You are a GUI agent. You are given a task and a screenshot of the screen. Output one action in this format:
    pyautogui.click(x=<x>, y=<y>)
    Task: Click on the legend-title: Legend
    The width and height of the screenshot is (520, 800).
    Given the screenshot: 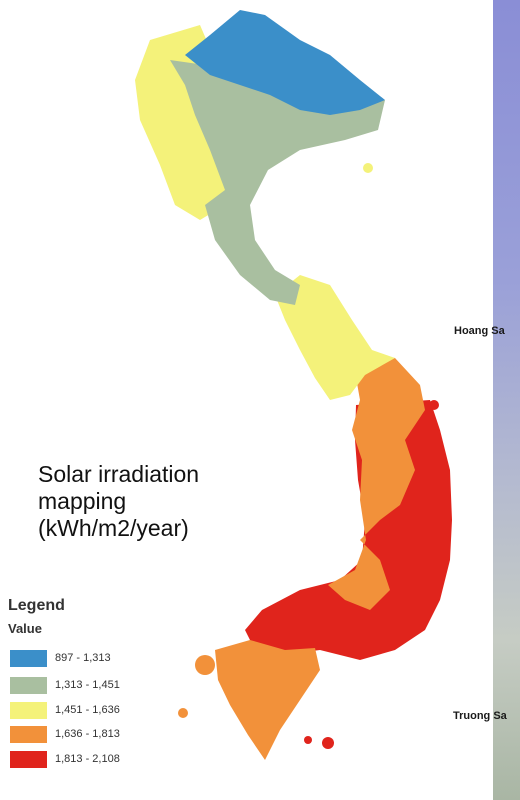 What is the action you would take?
    pyautogui.click(x=36, y=605)
    